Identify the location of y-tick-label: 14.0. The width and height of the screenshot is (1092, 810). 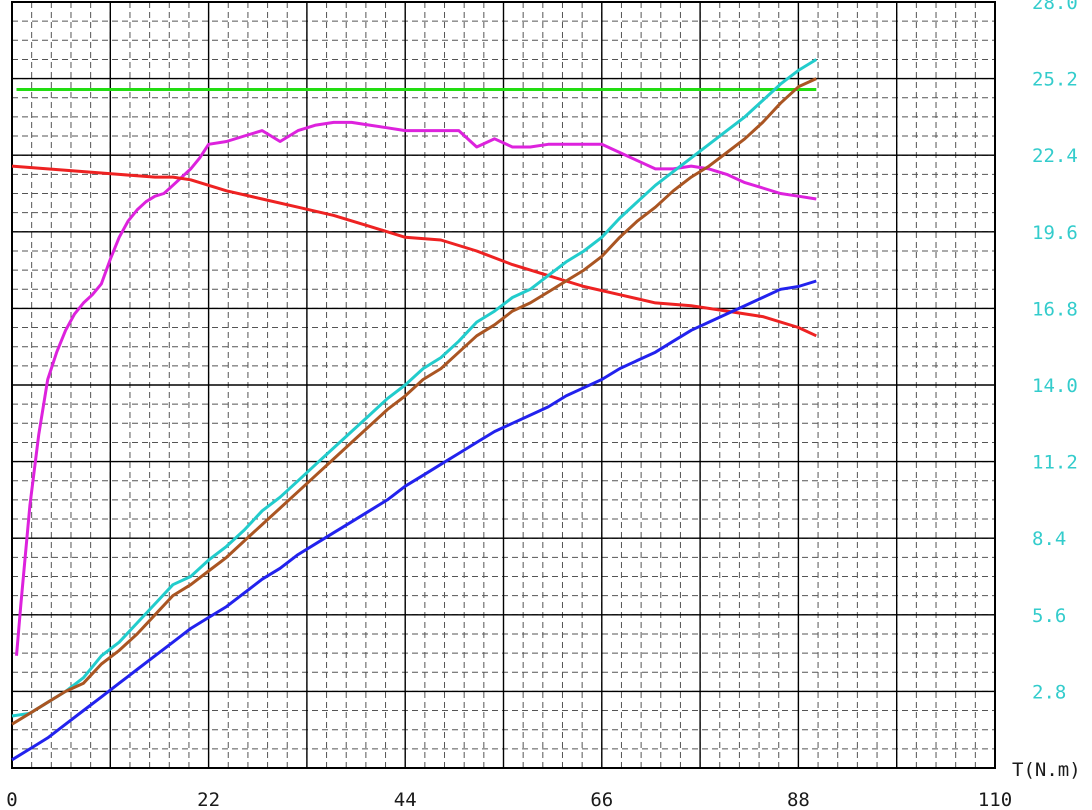
(1055, 386).